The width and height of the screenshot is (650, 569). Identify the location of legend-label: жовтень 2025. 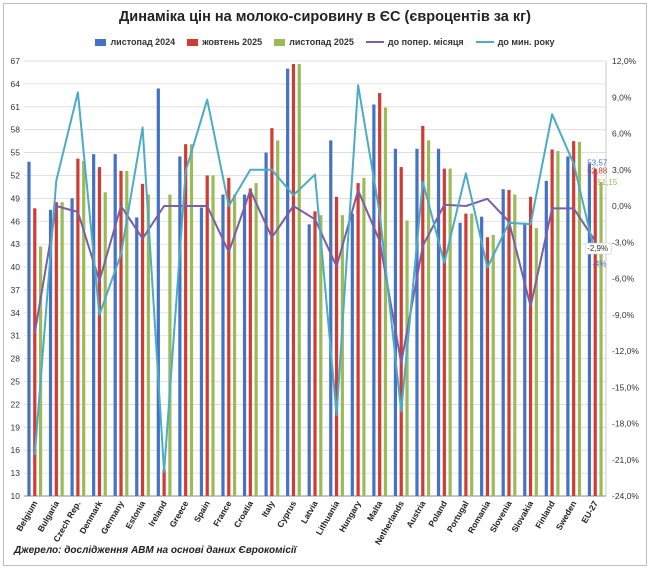
(232, 42).